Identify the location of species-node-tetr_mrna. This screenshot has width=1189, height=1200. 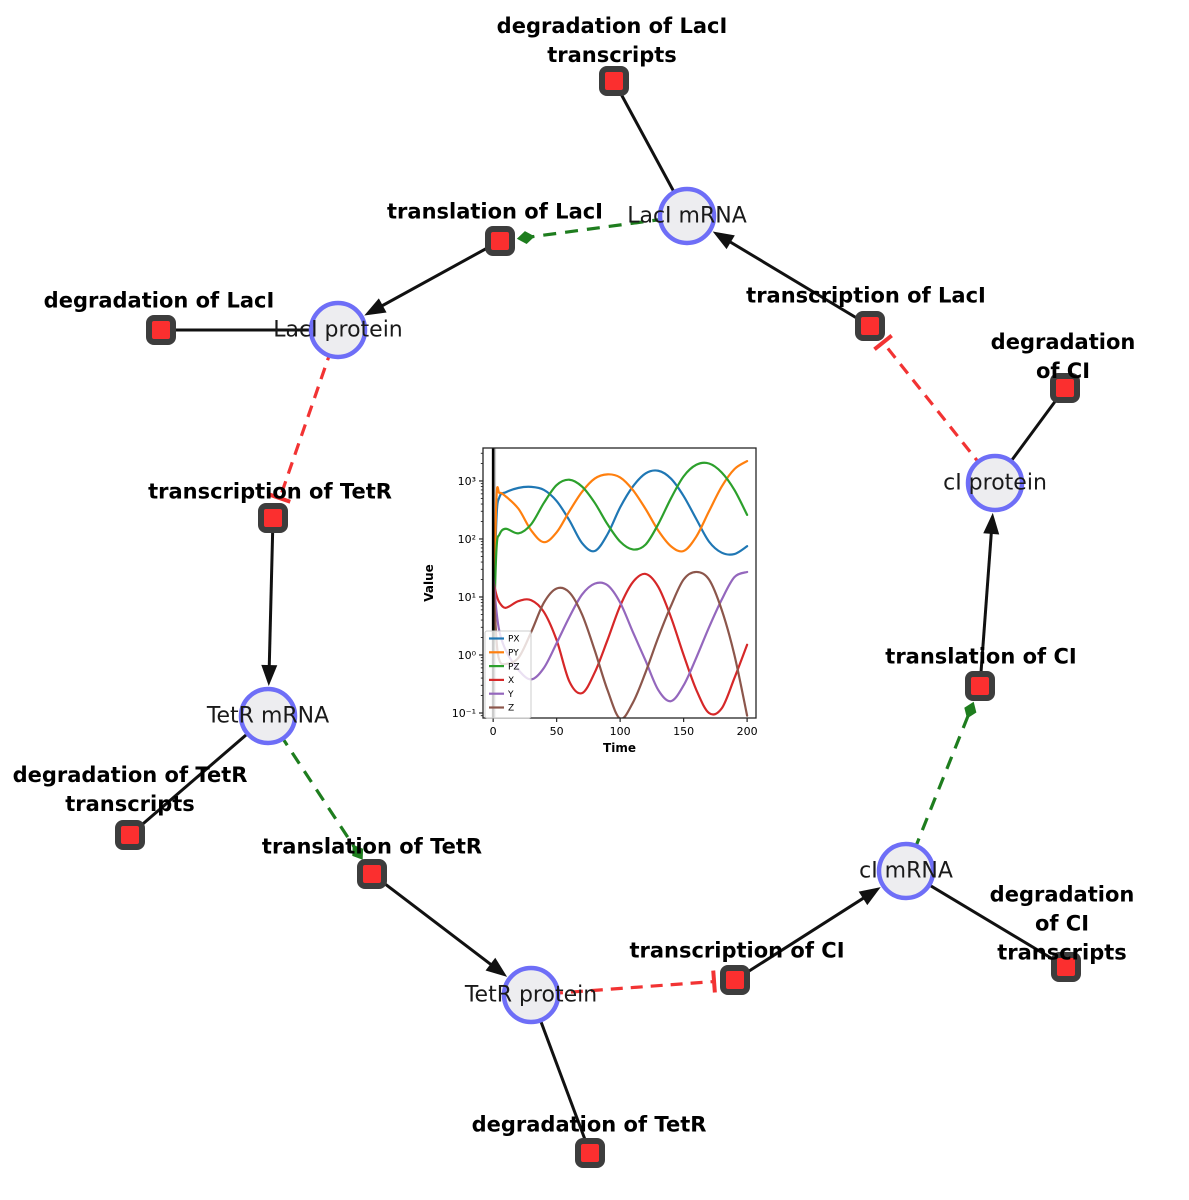
(268, 716).